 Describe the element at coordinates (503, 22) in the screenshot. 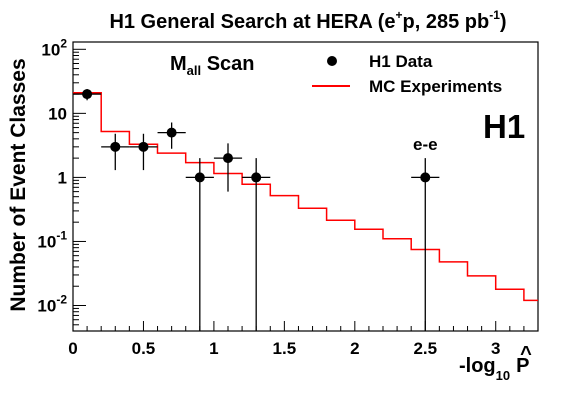

I see `chart-title-end: )` at that location.